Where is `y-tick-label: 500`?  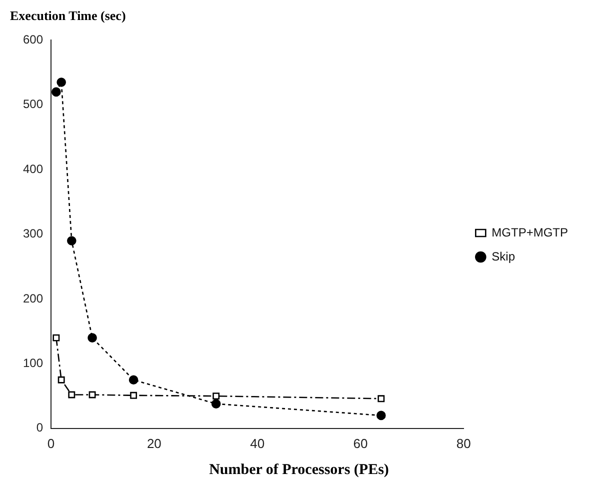 y-tick-label: 500 is located at coordinates (33, 104).